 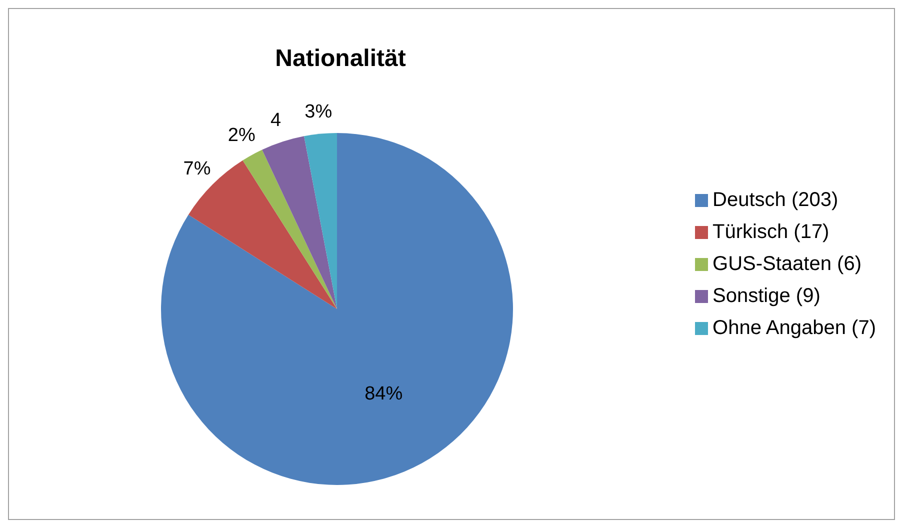 What do you see at coordinates (766, 296) in the screenshot?
I see `legend-label: Sonstige (9)` at bounding box center [766, 296].